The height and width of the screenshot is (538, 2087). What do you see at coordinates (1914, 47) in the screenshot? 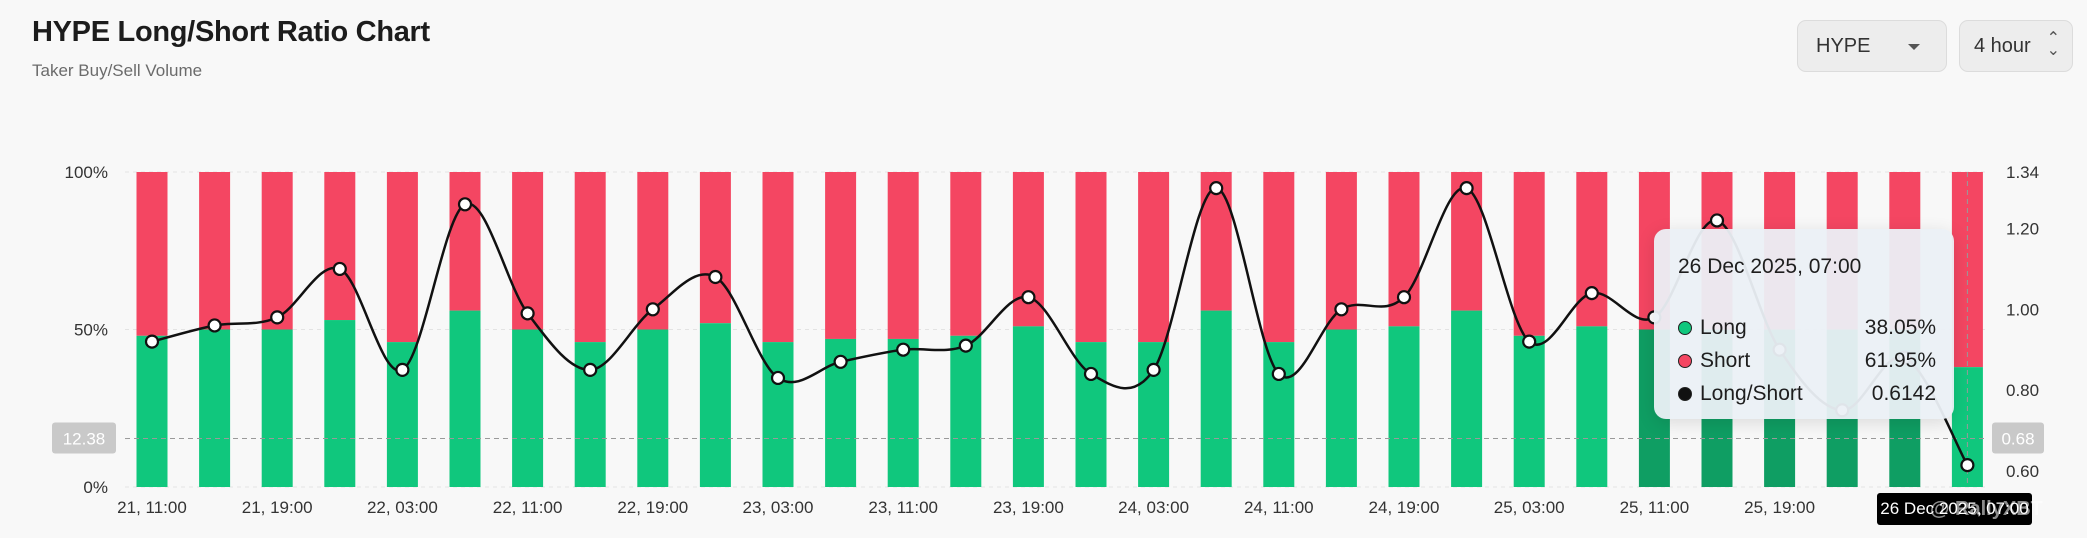
I see `caret-down-icon` at bounding box center [1914, 47].